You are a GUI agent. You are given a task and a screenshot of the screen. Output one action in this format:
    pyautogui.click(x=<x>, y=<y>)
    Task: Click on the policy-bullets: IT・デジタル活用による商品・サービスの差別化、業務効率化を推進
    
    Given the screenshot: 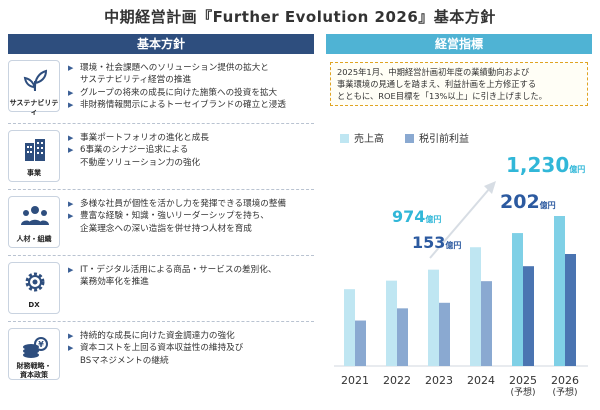 What is the action you would take?
    pyautogui.click(x=192, y=276)
    